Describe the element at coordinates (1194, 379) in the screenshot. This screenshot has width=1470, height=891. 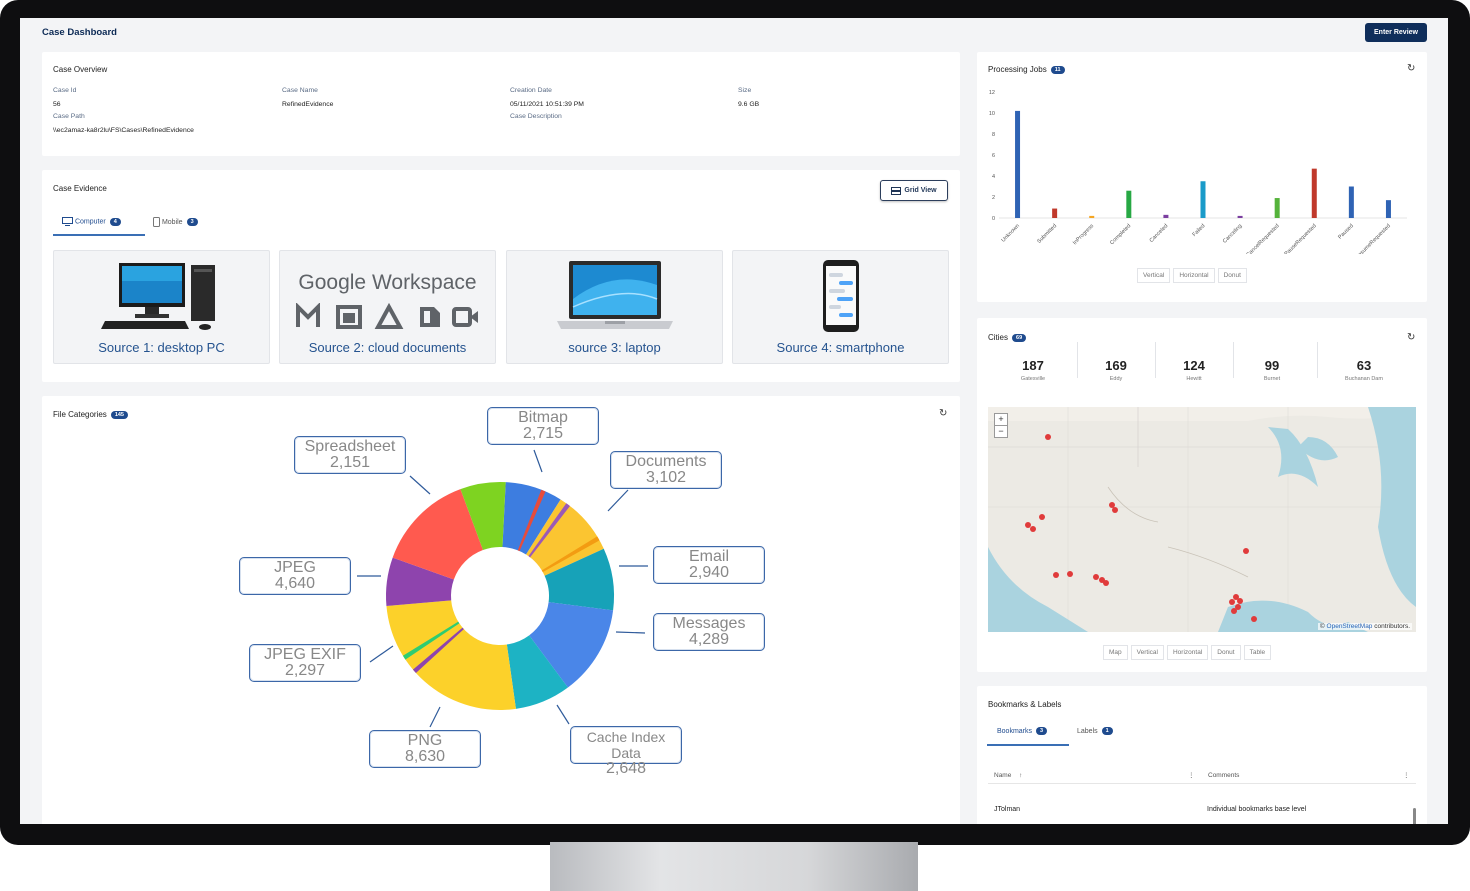
I see `city-stat-name: Hewitt` at that location.